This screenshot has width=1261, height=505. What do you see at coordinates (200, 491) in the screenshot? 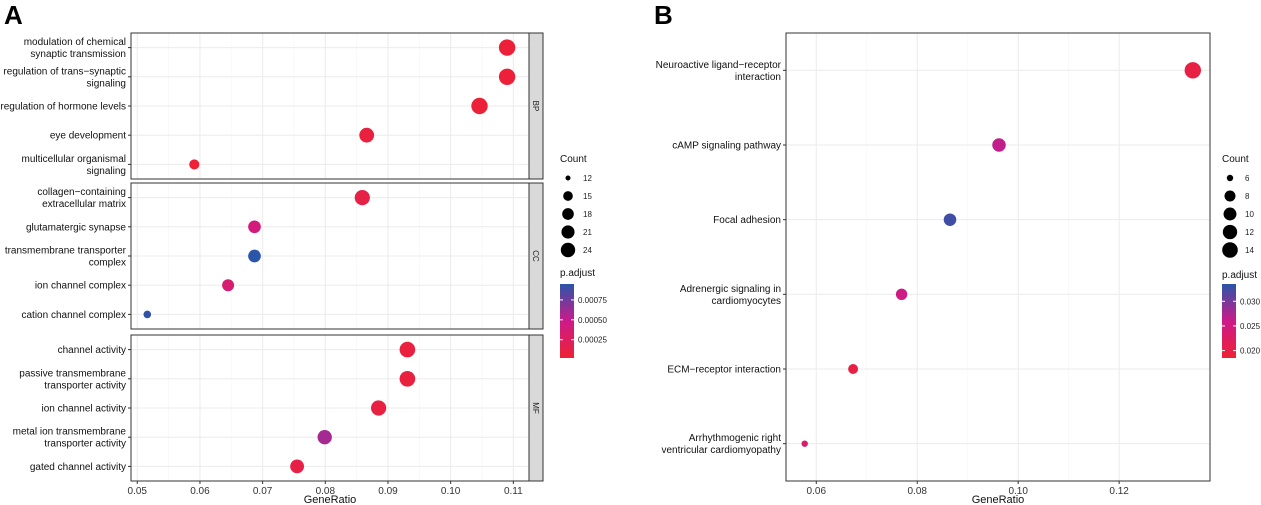
I see `x-tick-label: 0.06` at bounding box center [200, 491].